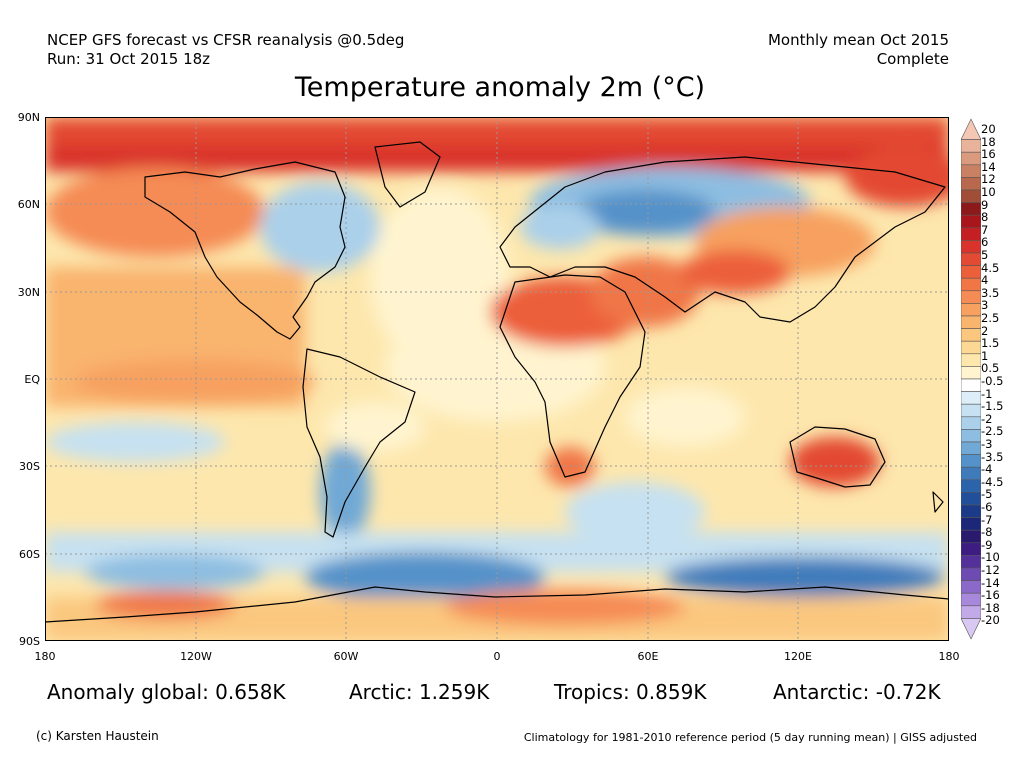  I want to click on stat-global: Anomaly global: 0.658K, so click(166, 692).